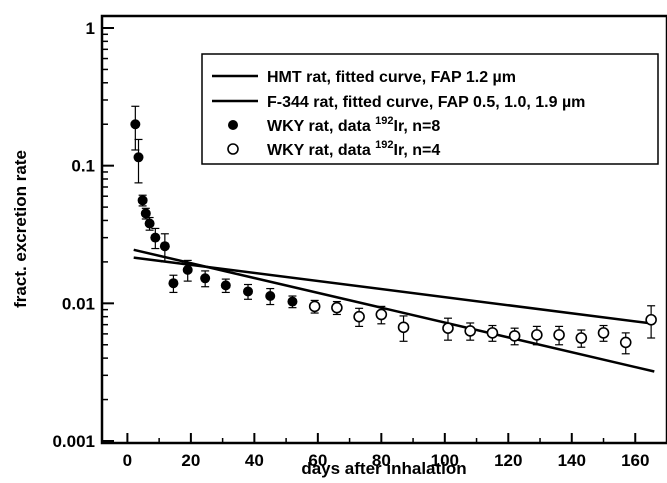 The height and width of the screenshot is (483, 667). What do you see at coordinates (254, 460) in the screenshot?
I see `x-tick-label: 40` at bounding box center [254, 460].